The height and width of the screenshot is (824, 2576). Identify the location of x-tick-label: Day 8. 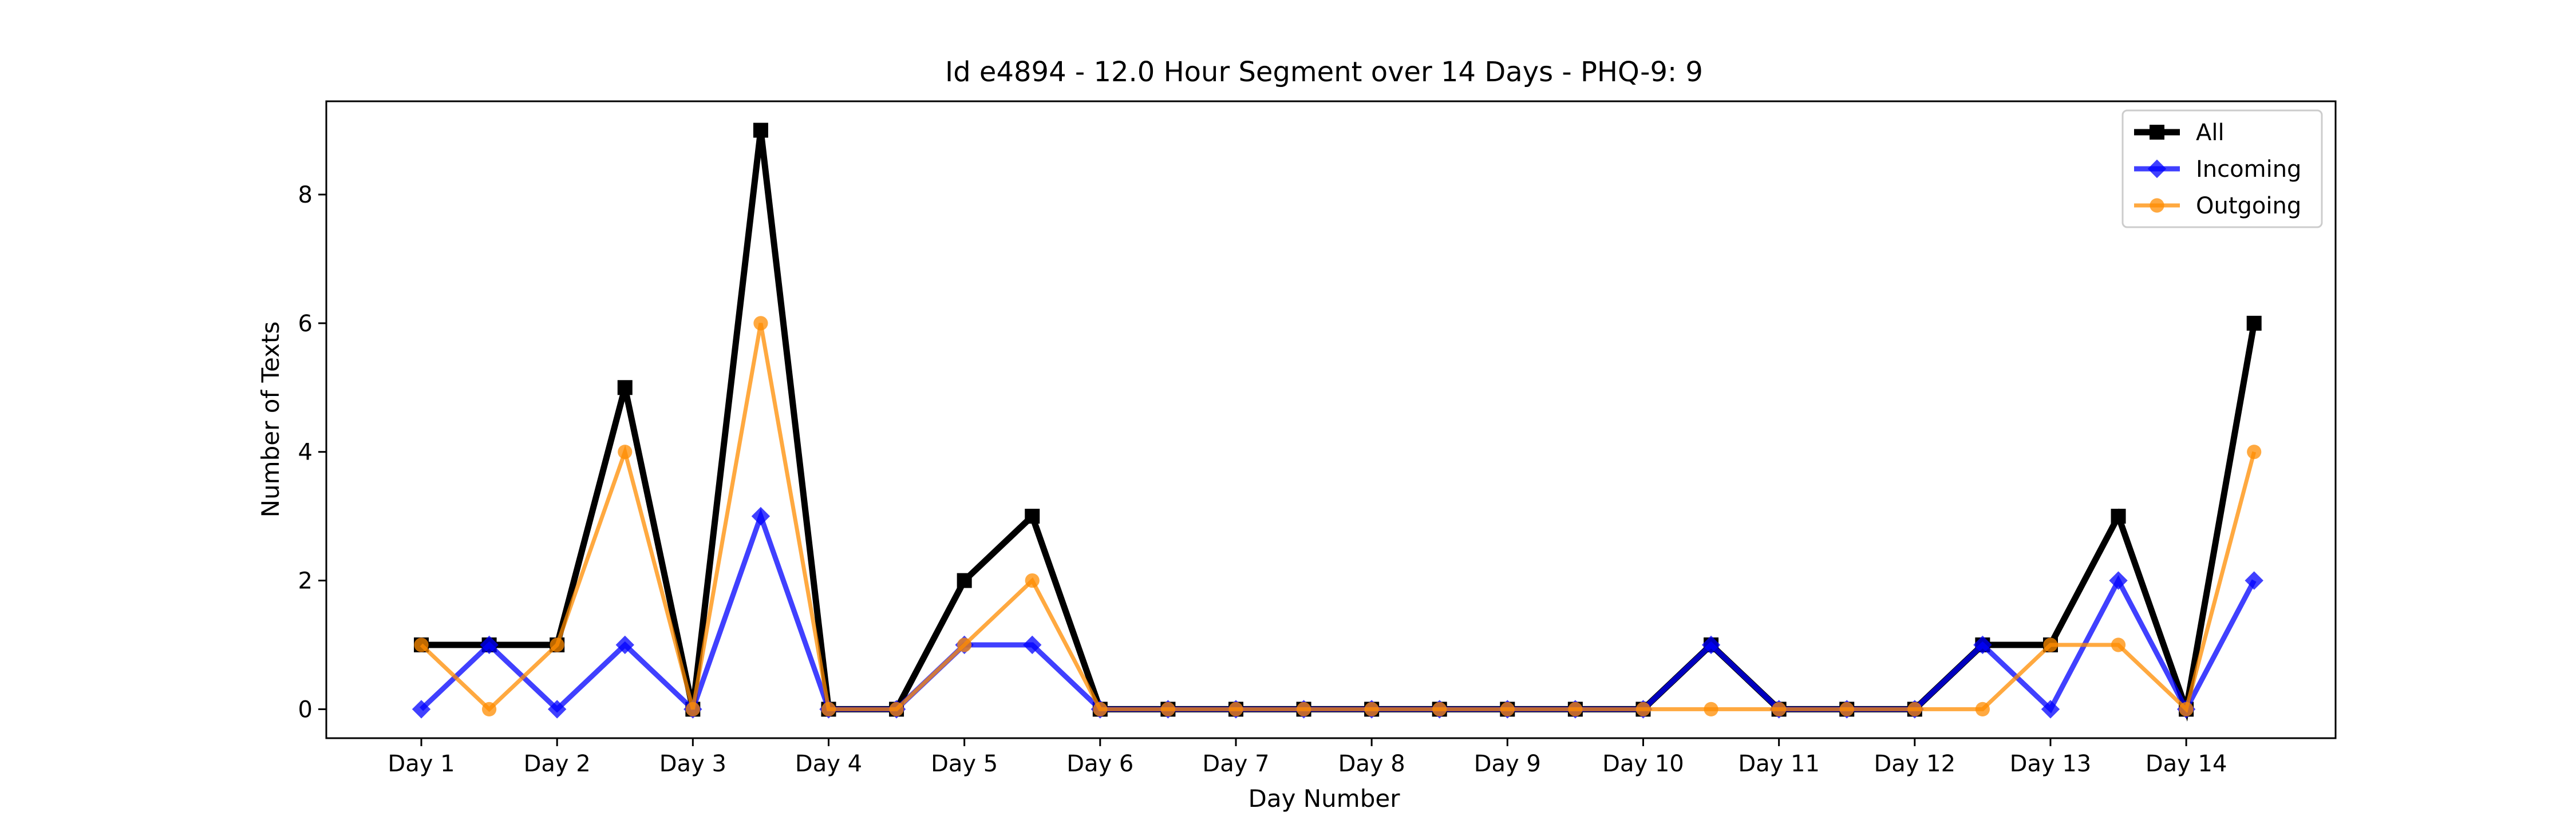
(1371, 764).